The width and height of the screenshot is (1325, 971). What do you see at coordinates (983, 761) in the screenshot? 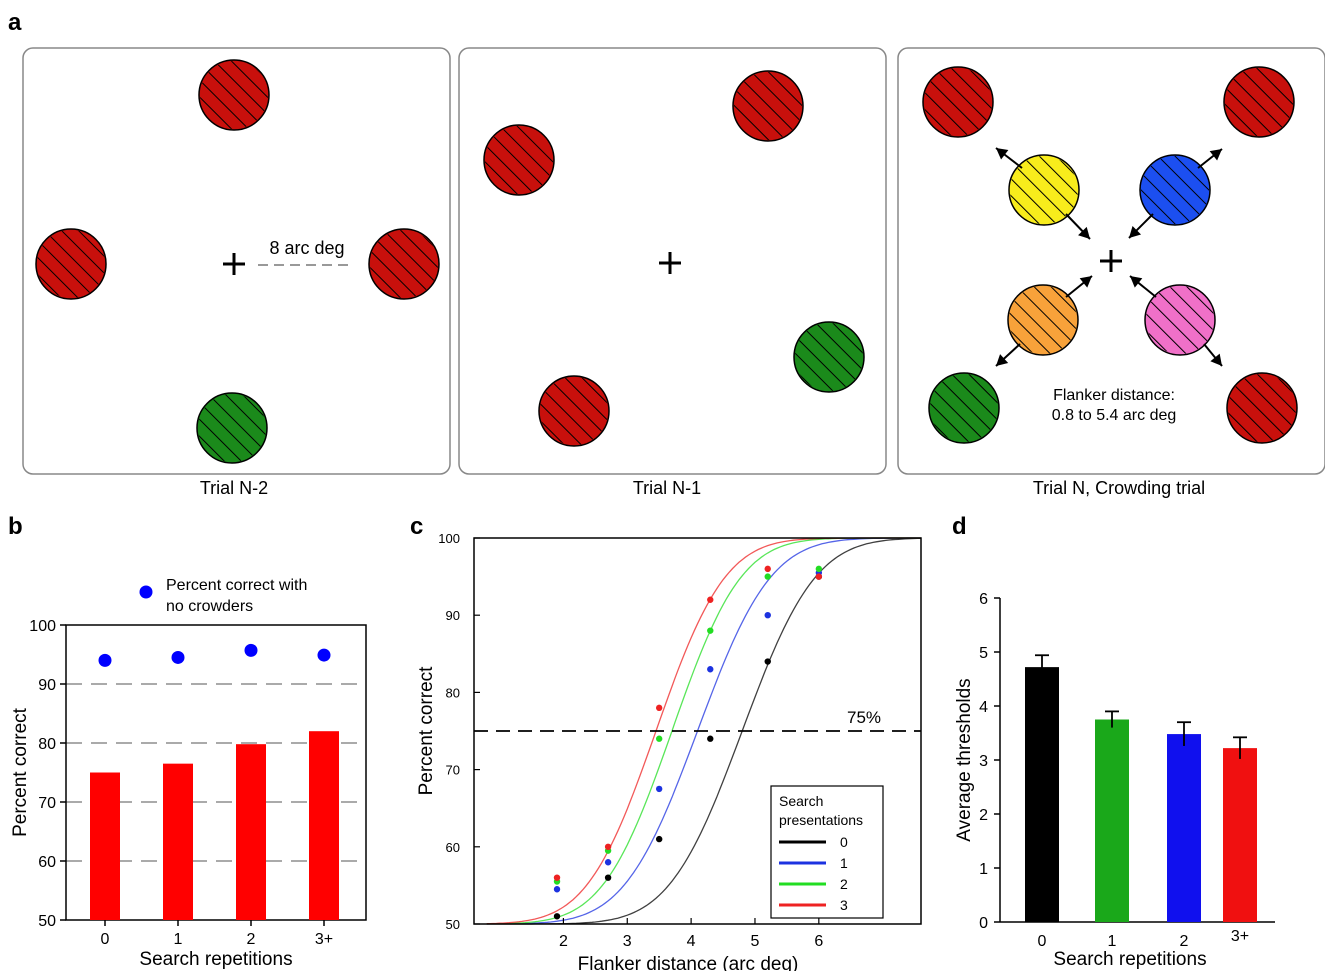
I see `ytick-label-d: 3` at bounding box center [983, 761].